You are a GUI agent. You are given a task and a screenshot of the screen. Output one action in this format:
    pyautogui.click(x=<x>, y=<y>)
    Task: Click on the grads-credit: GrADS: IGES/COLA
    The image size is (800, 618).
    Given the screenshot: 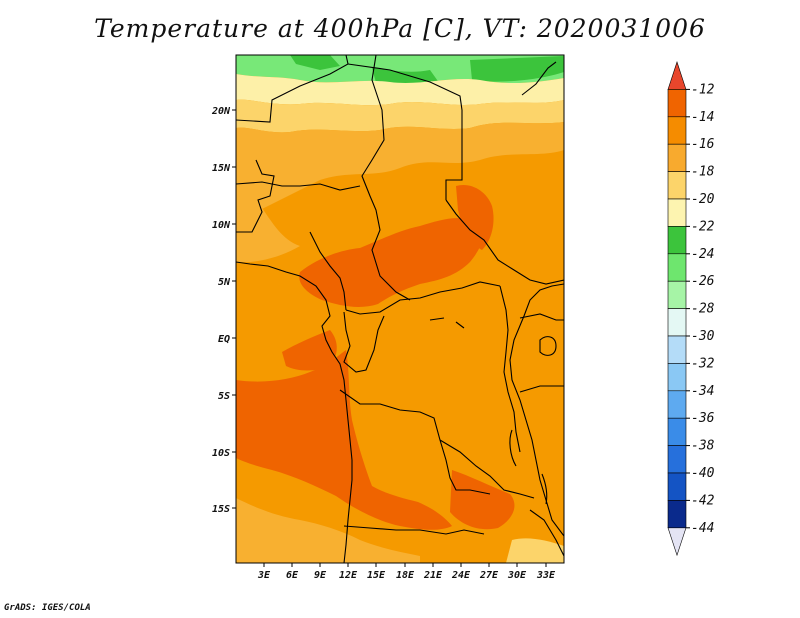 What is the action you would take?
    pyautogui.click(x=47, y=608)
    